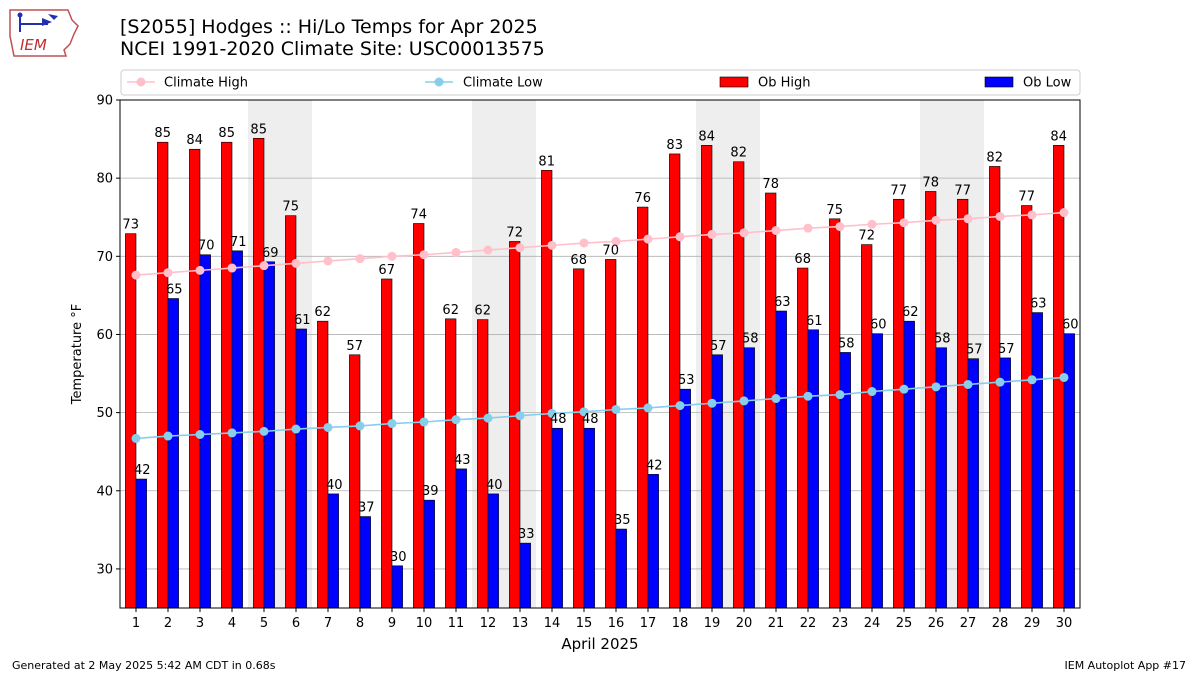 Image resolution: width=1200 pixels, height=675 pixels. What do you see at coordinates (936, 623) in the screenshot?
I see `x-tick-label: 26` at bounding box center [936, 623].